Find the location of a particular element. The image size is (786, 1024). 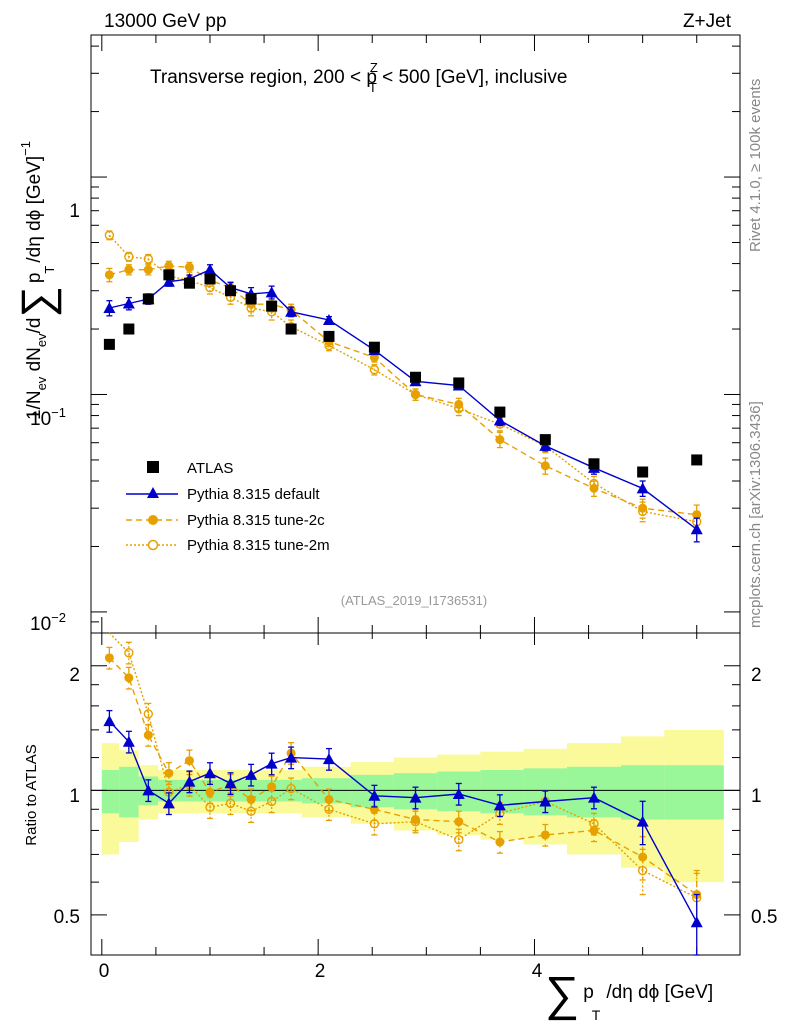

analysis-id-label: (ATLAS_2019_I1736531) is located at coordinates (414, 600).